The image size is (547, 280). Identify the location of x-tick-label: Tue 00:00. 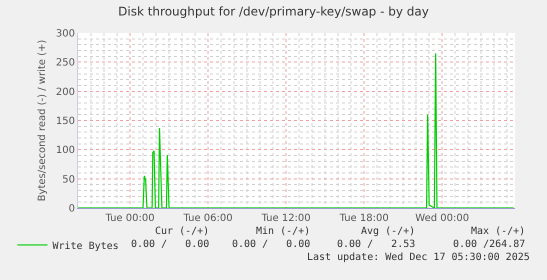
(129, 218).